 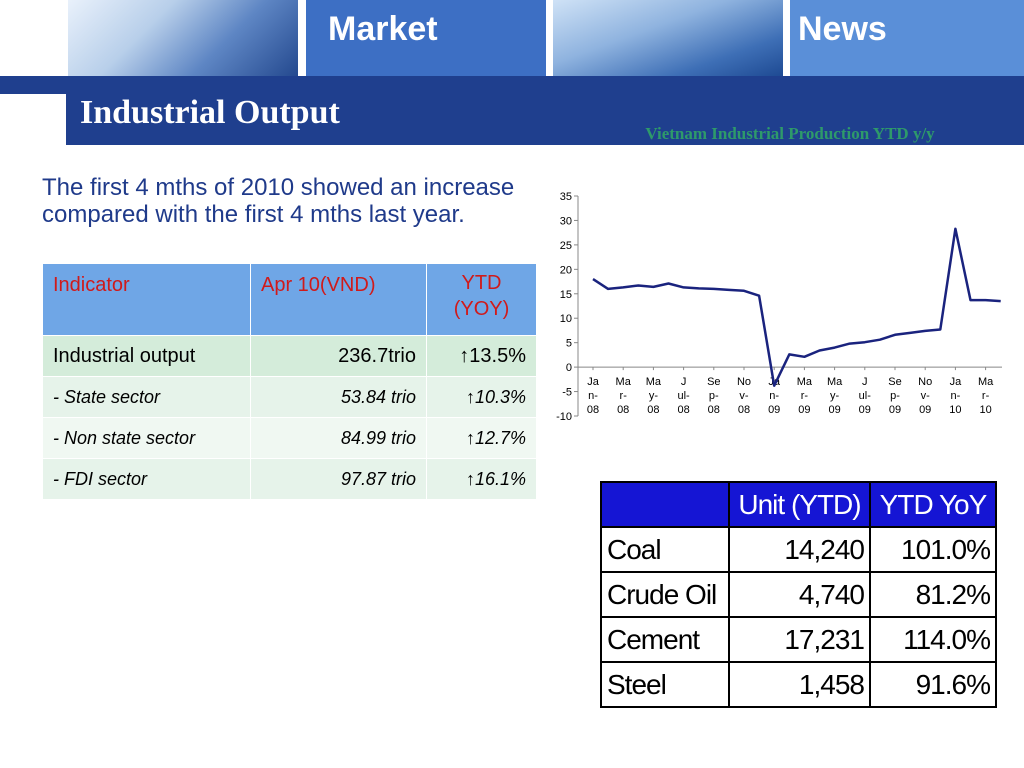 What do you see at coordinates (567, 393) in the screenshot?
I see `y-tick-label: -5` at bounding box center [567, 393].